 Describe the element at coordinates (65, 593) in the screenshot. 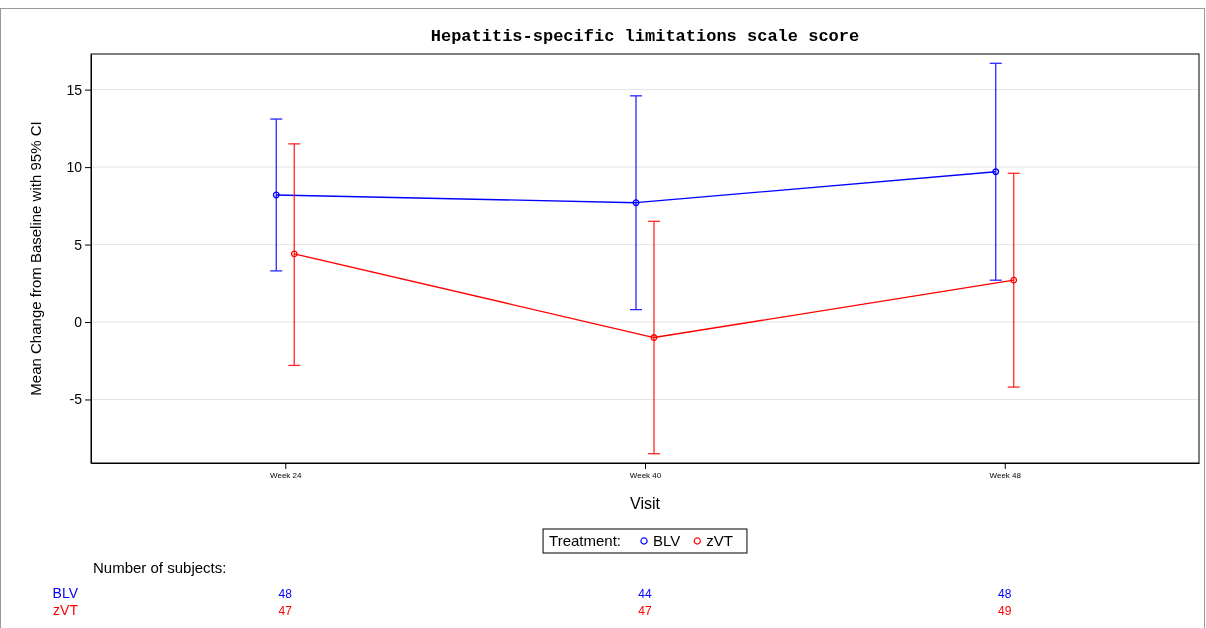

I see `text: BLV` at that location.